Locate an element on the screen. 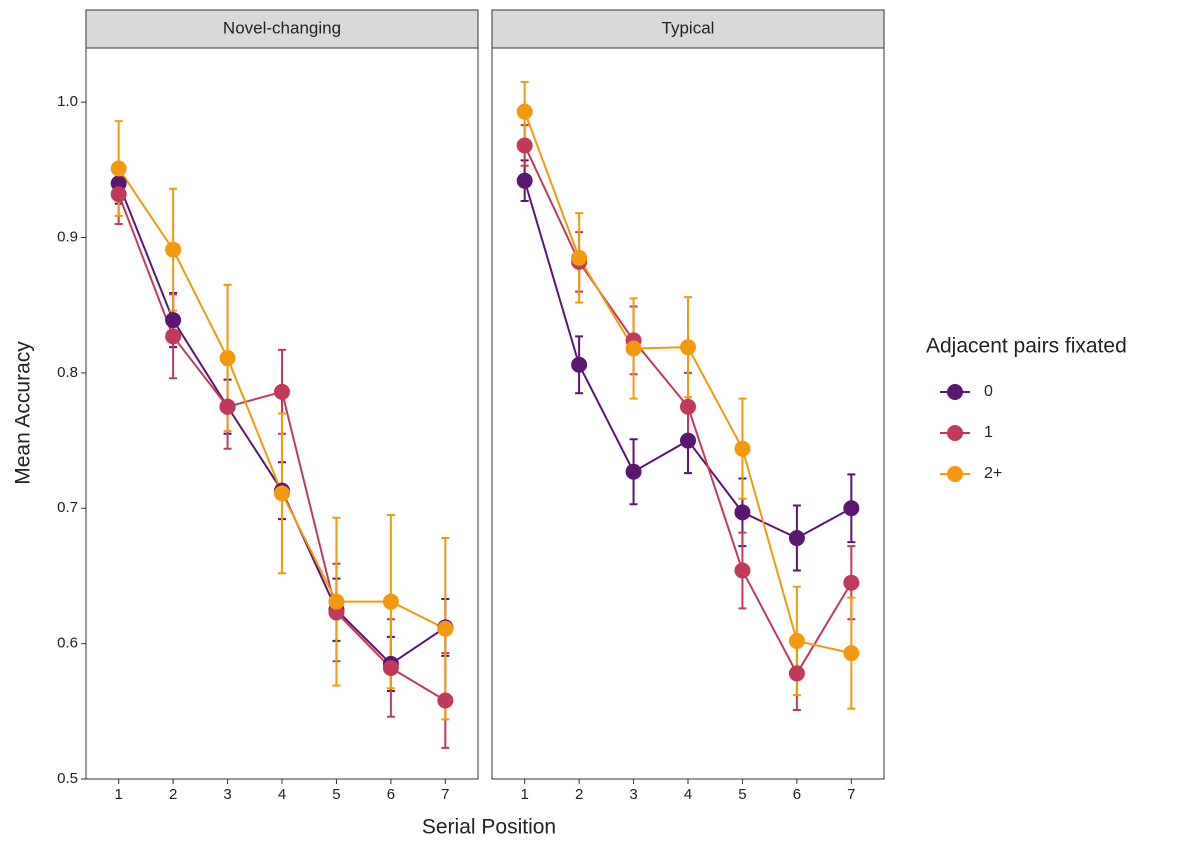 The width and height of the screenshot is (1184, 845). x-axis-label: Serial Position is located at coordinates (489, 827).